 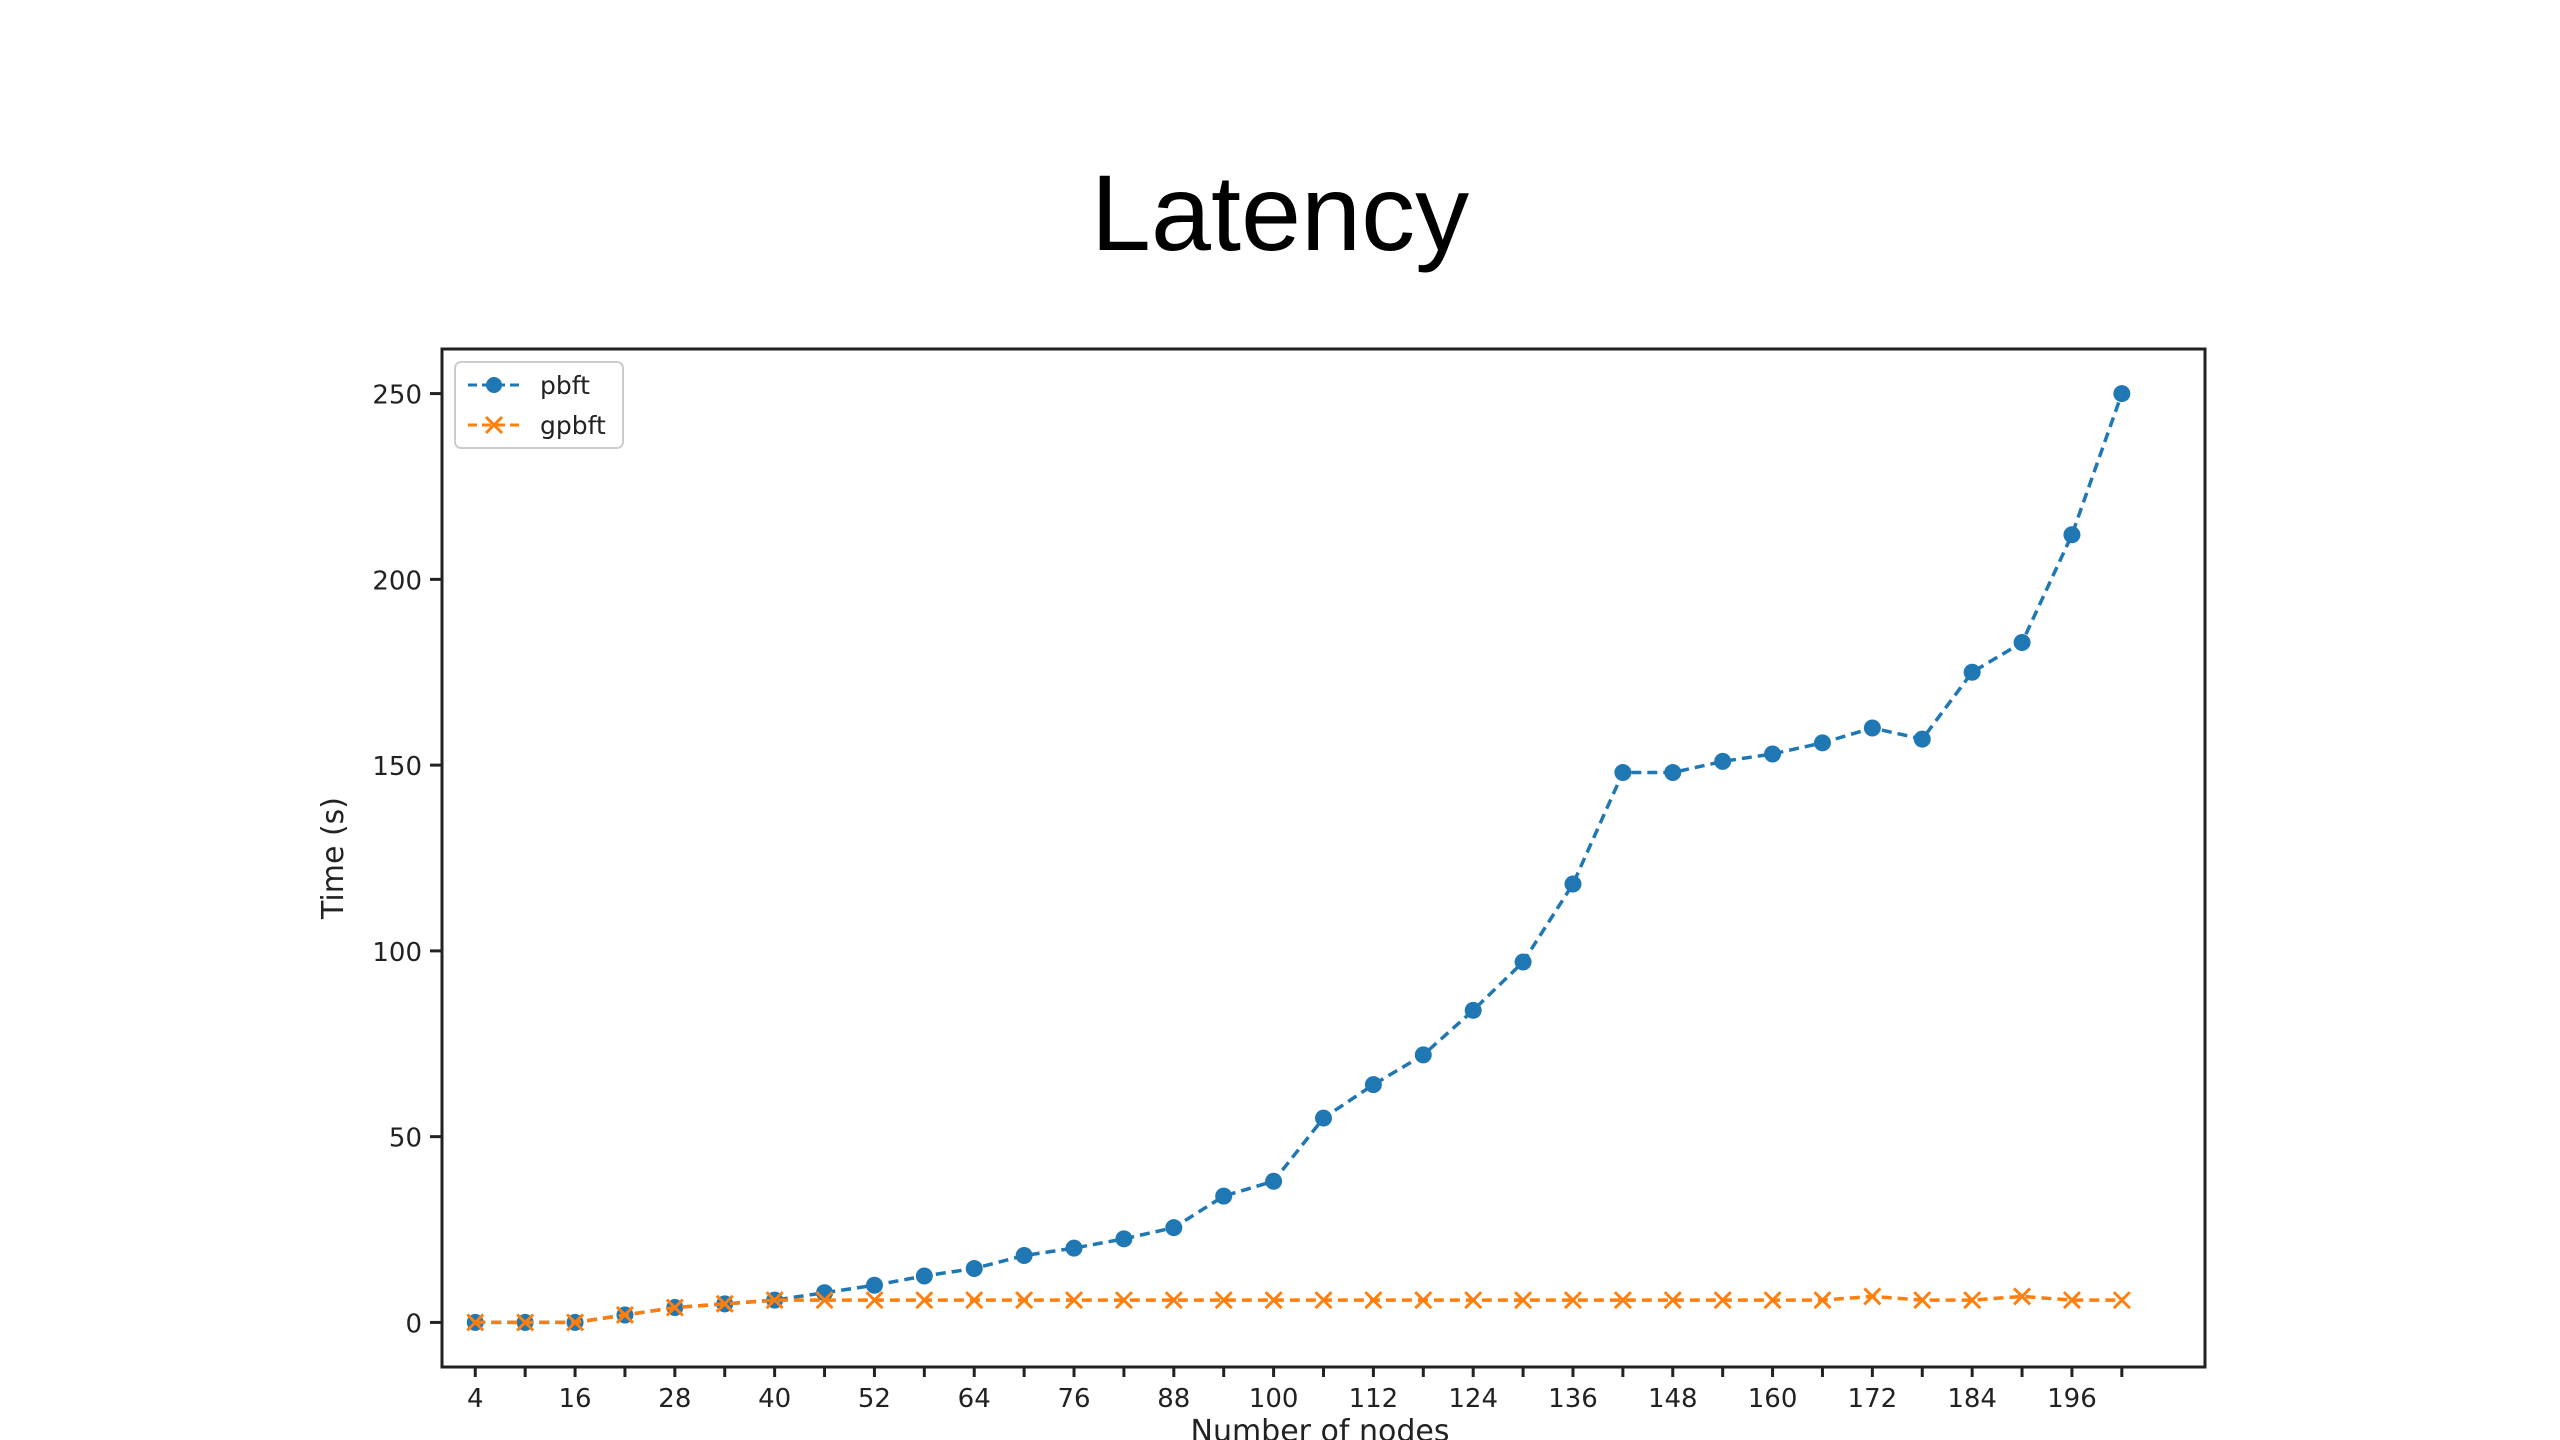 What do you see at coordinates (1773, 1399) in the screenshot?
I see `x-tick-label: 160` at bounding box center [1773, 1399].